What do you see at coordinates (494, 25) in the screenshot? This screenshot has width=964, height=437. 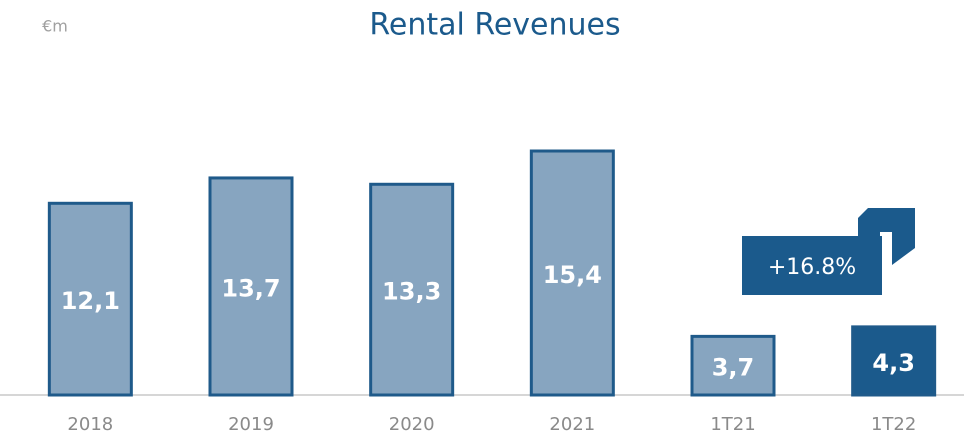 I see `chart-title: Rental Revenues` at bounding box center [494, 25].